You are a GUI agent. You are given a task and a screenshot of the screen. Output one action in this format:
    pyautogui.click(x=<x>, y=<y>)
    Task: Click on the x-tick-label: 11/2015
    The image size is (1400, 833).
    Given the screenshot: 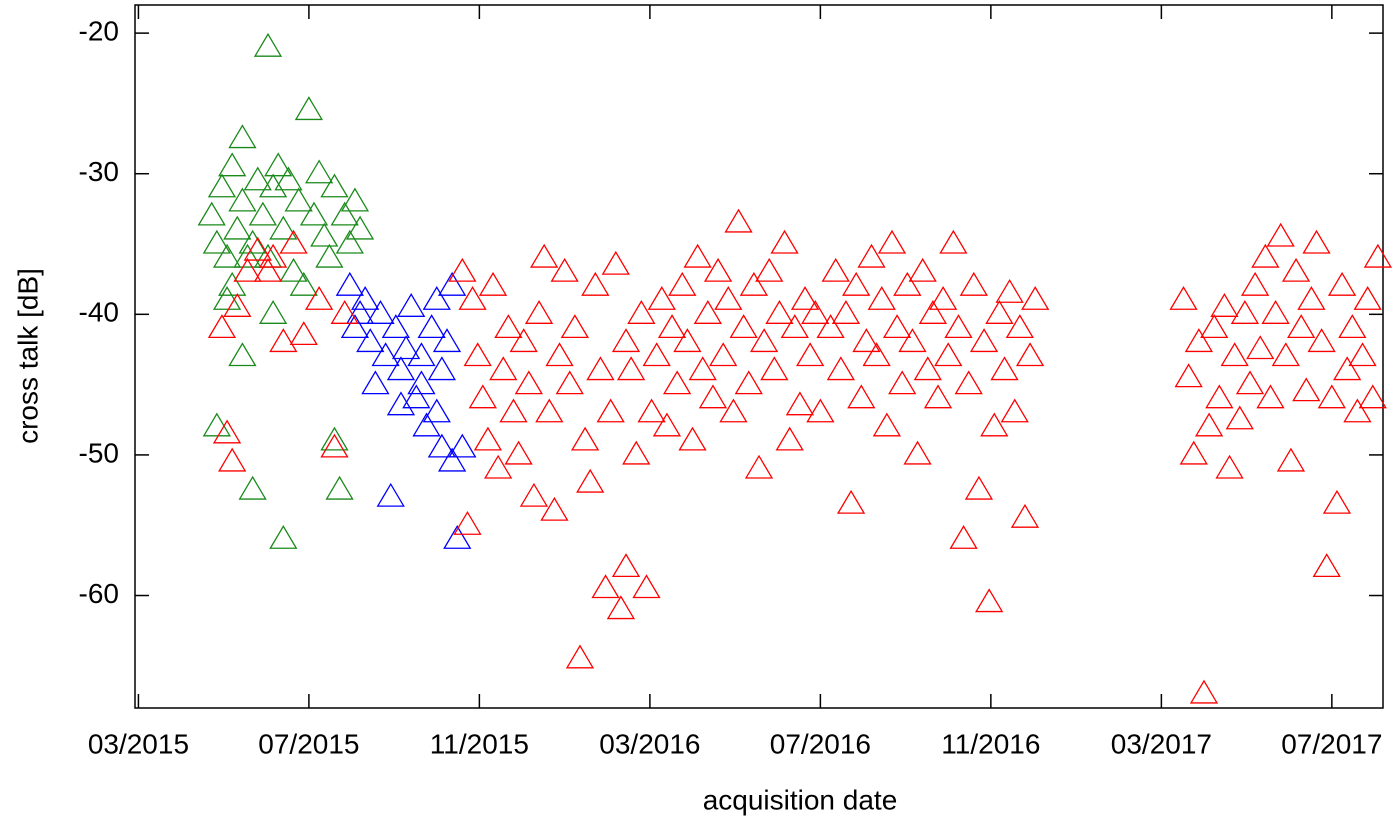 What is the action you would take?
    pyautogui.click(x=479, y=743)
    